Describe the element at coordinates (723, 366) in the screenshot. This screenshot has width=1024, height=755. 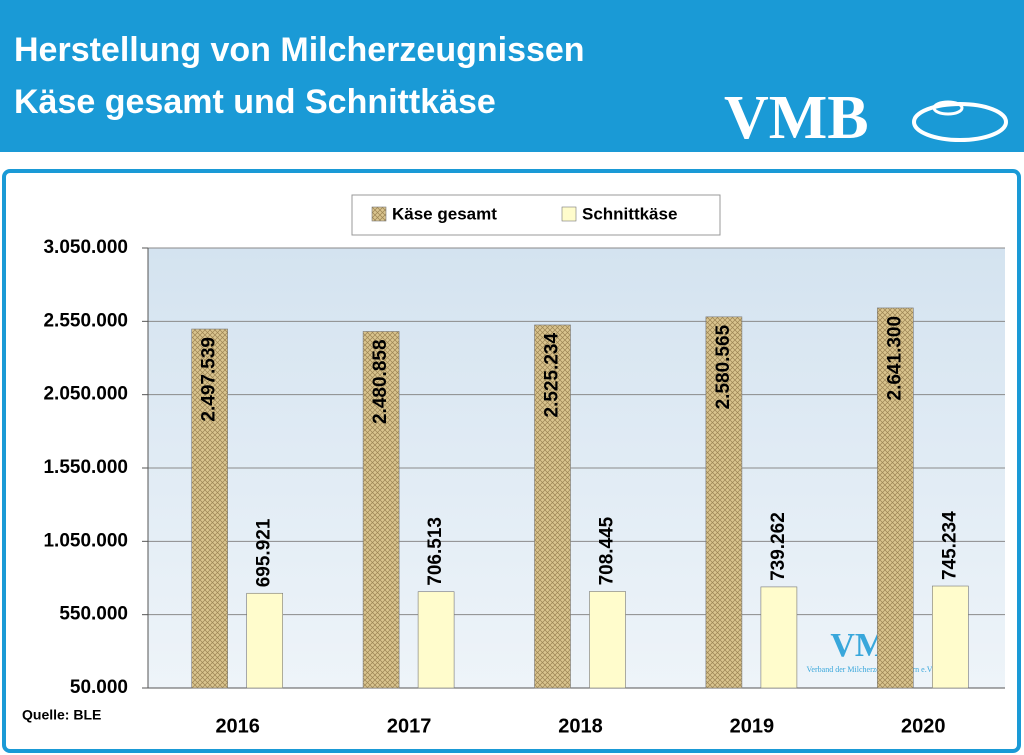
I see `value-label: 2.580.565` at that location.